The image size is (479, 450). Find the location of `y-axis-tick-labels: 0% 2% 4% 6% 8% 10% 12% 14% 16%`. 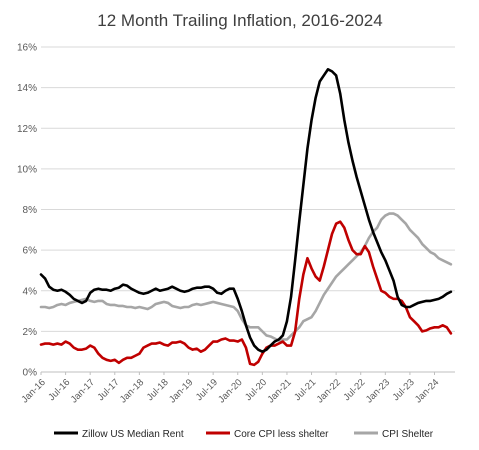

y-axis-tick-labels: 0% 2% 4% 6% 8% 10% 12% 14% 16% is located at coordinates (27, 211).